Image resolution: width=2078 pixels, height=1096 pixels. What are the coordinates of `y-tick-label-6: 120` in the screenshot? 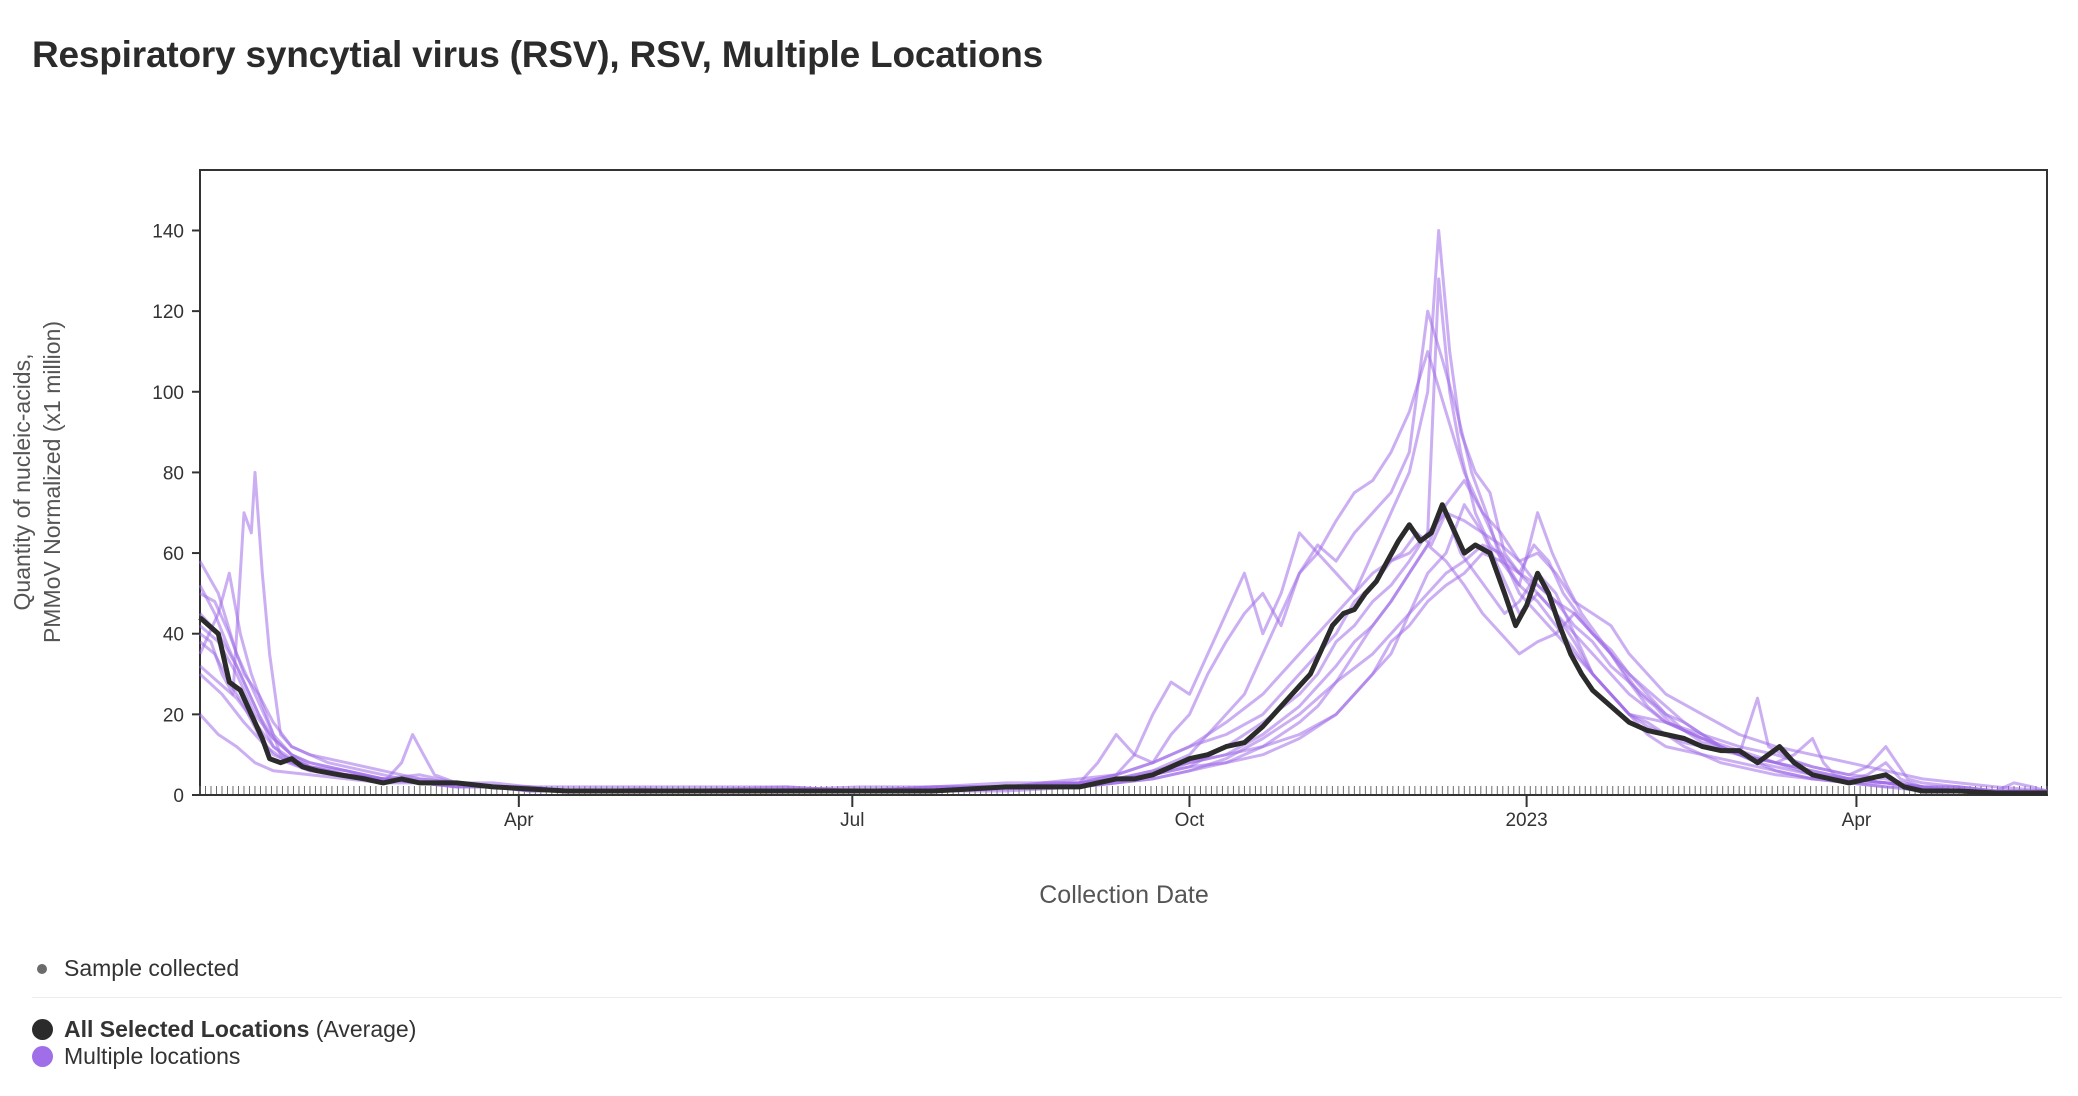 It's located at (168, 312).